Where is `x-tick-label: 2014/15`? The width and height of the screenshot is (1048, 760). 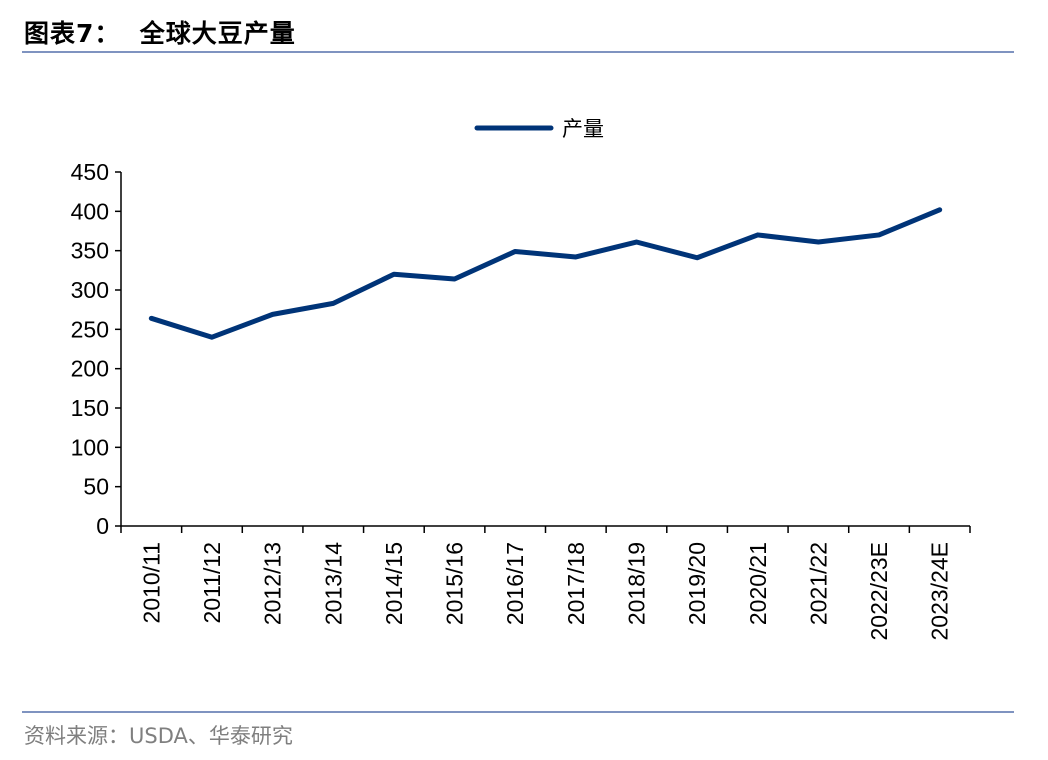 x-tick-label: 2014/15 is located at coordinates (394, 583).